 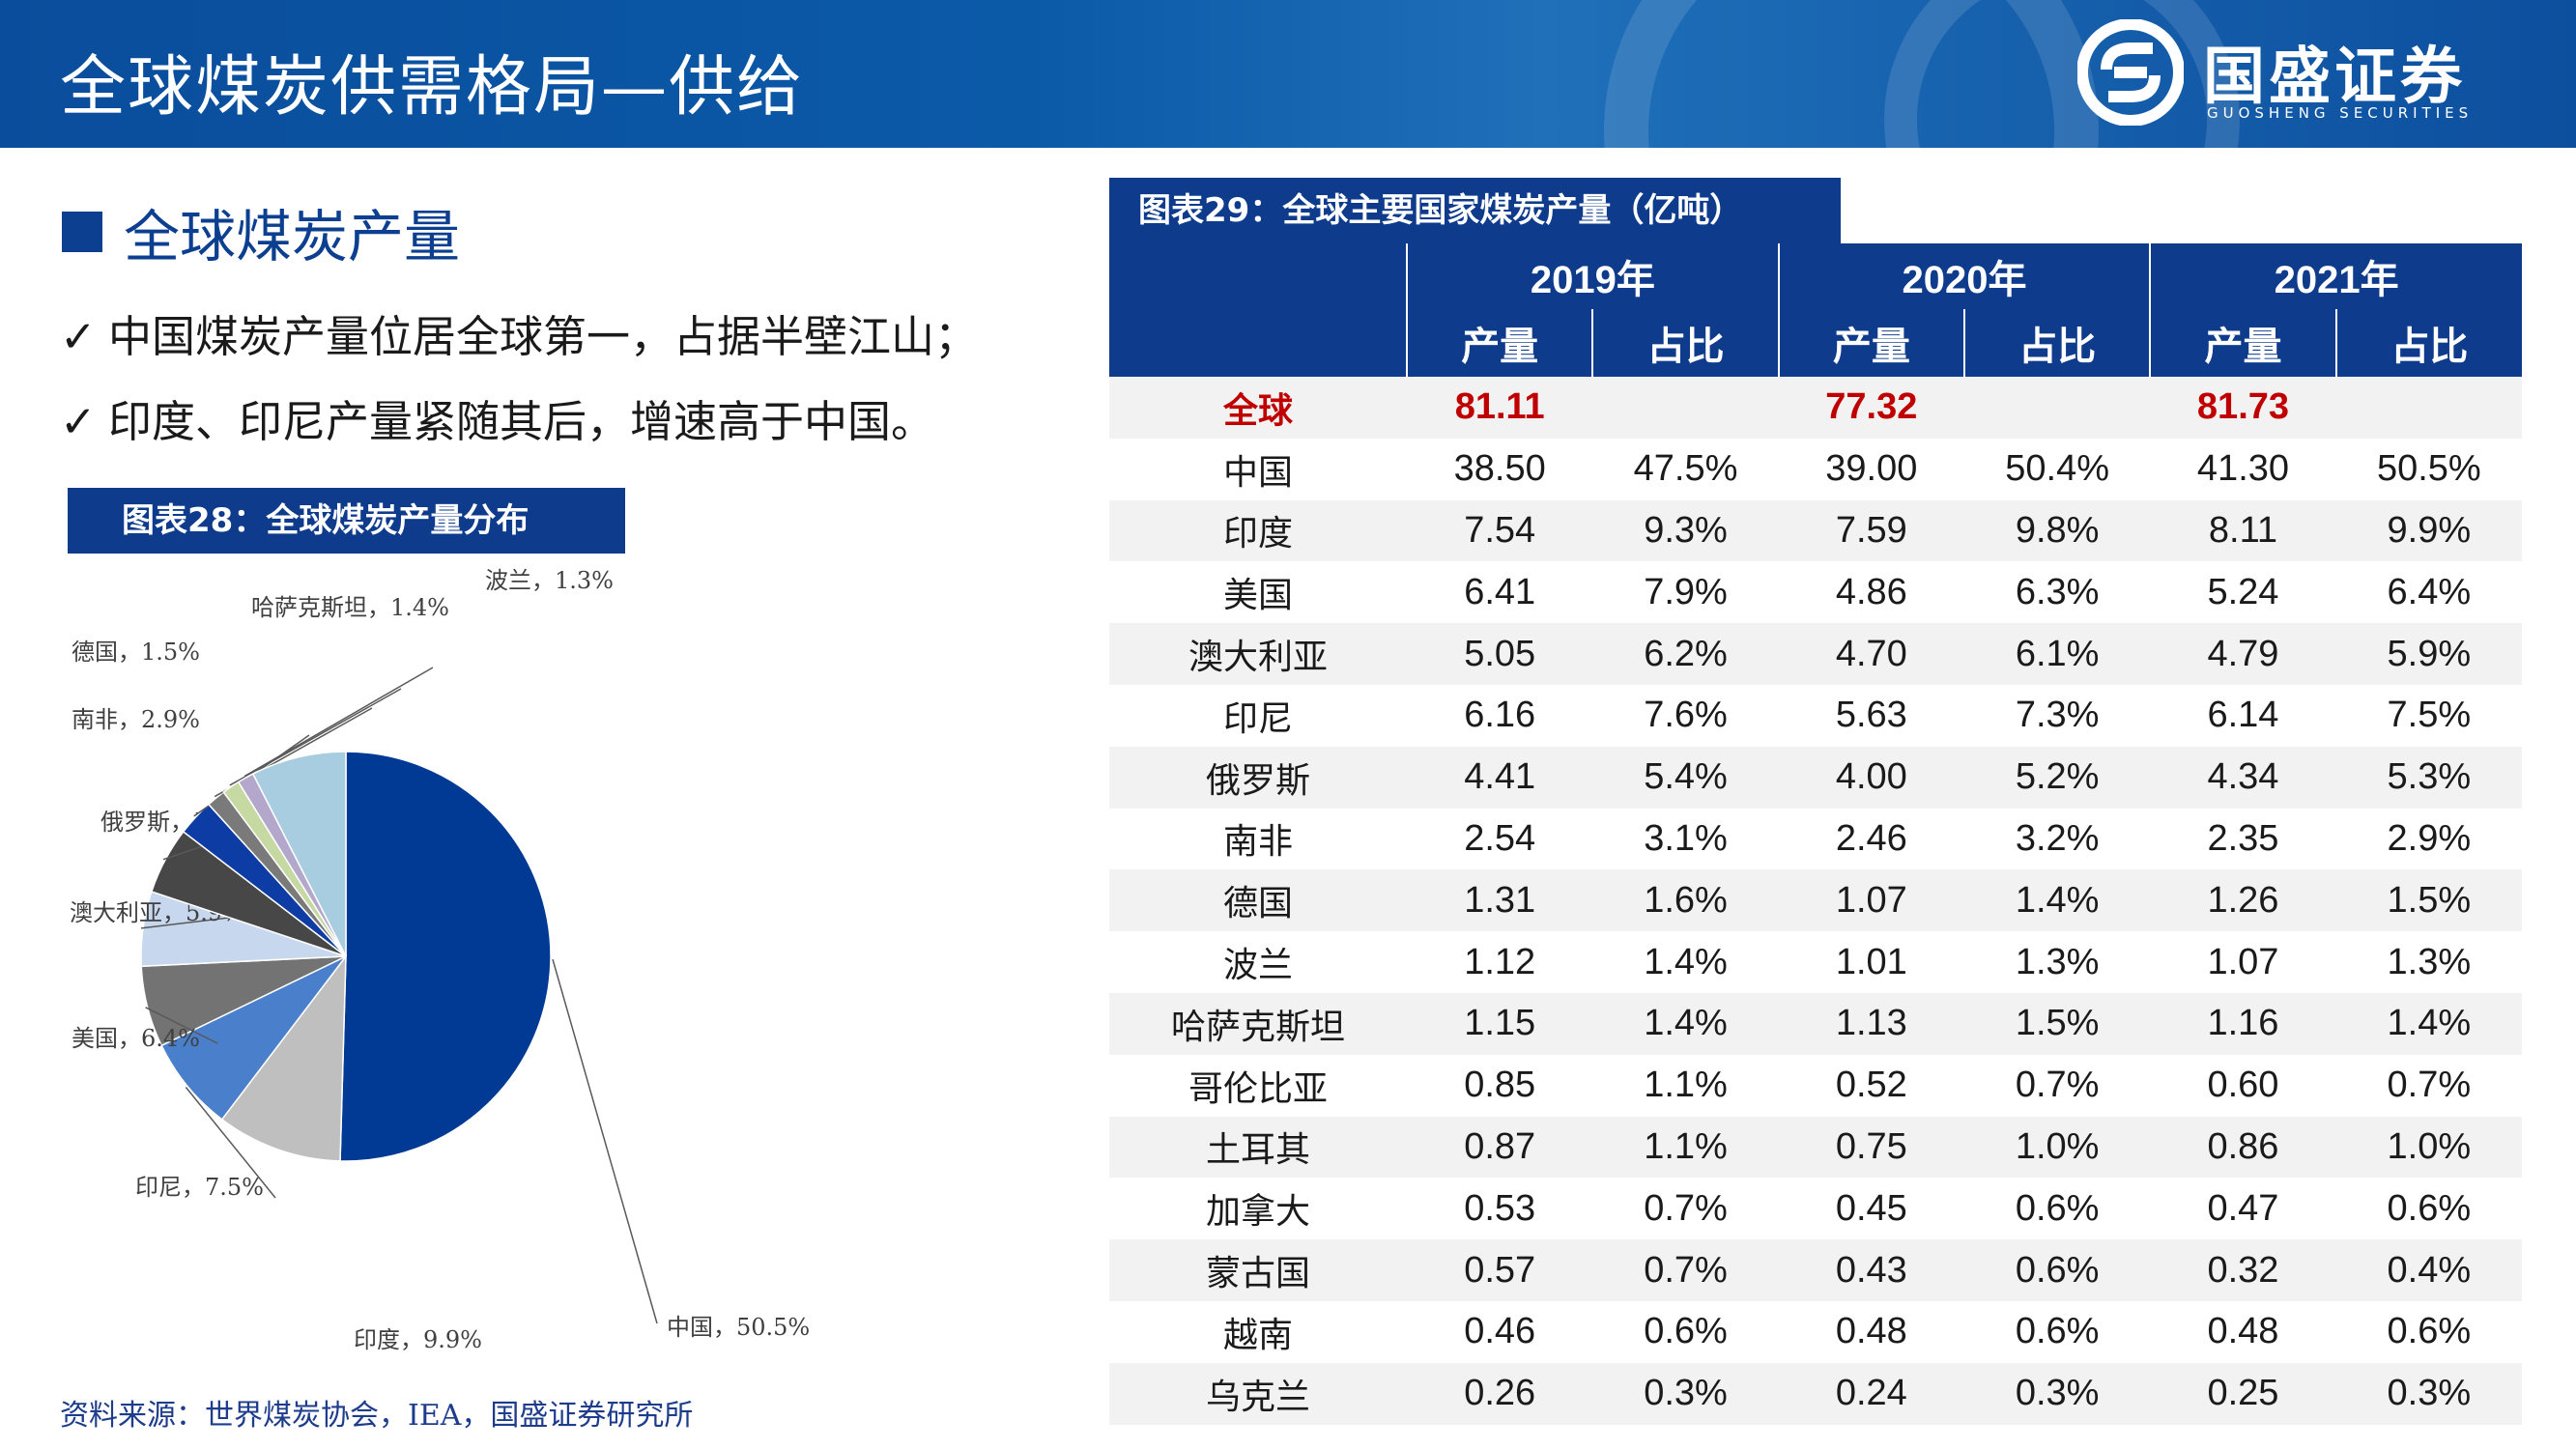 What do you see at coordinates (550, 580) in the screenshot?
I see `slice-label: 波兰，1.3%` at bounding box center [550, 580].